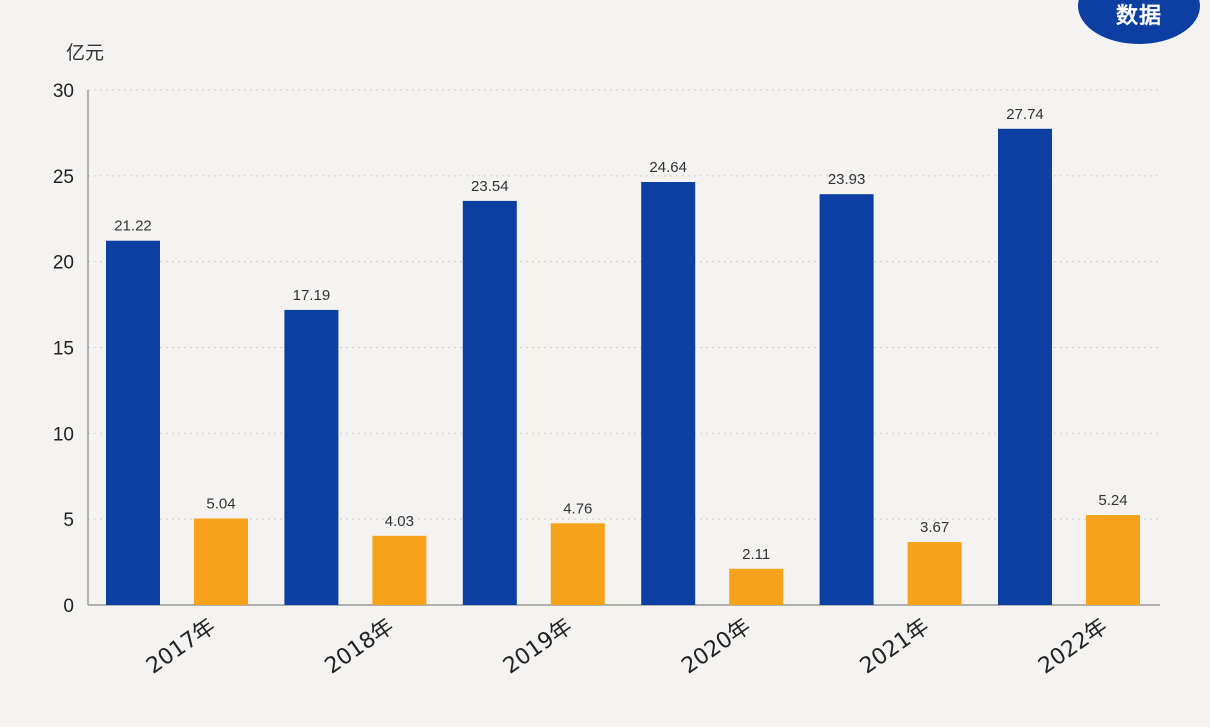  What do you see at coordinates (716, 646) in the screenshot?
I see `x-tick-label: 2020年` at bounding box center [716, 646].